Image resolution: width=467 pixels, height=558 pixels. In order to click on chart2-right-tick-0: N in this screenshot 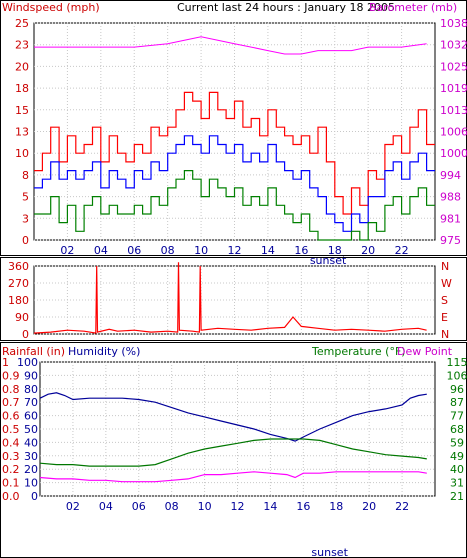, I will do `click(445, 266)`.